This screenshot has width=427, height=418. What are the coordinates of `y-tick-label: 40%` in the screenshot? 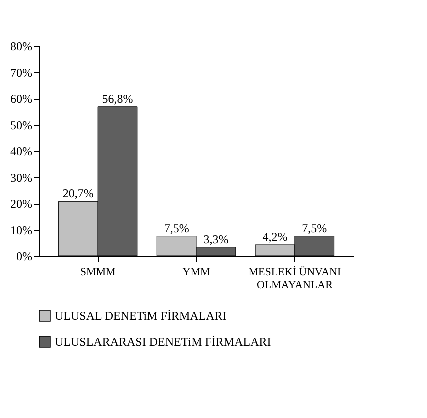 It's located at (21, 151).